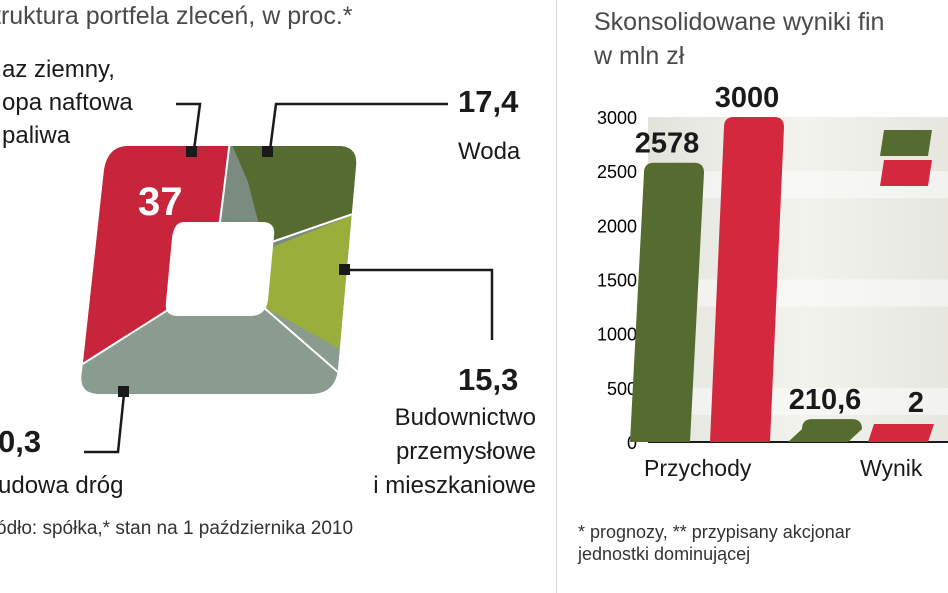  I want to click on slice-value-roads: 0,3, so click(21, 441).